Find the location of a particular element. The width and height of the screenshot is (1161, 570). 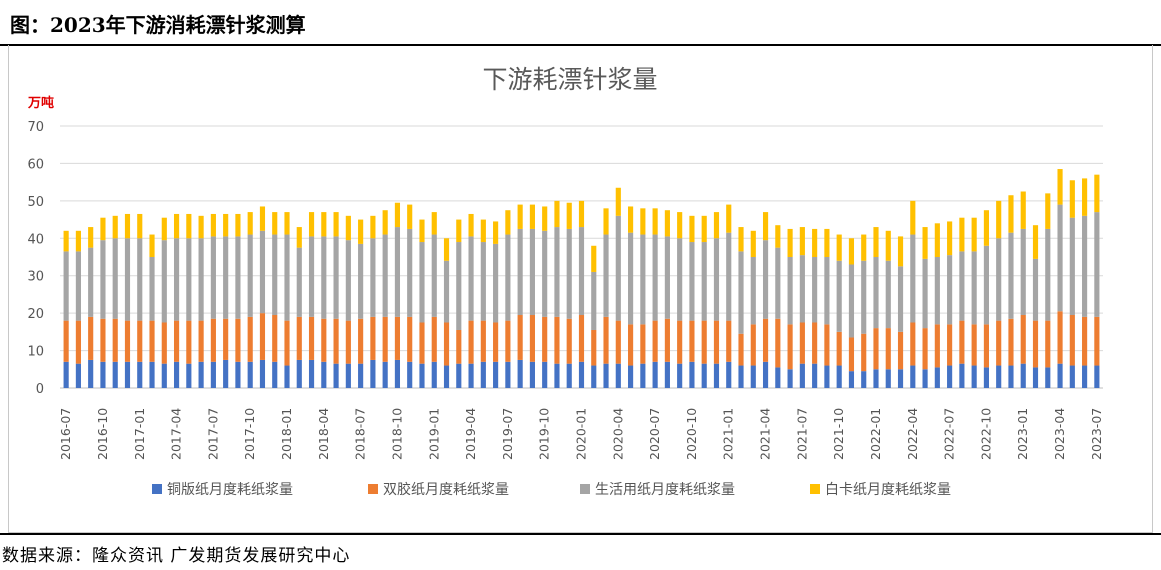

bottom-rule is located at coordinates (580, 534).